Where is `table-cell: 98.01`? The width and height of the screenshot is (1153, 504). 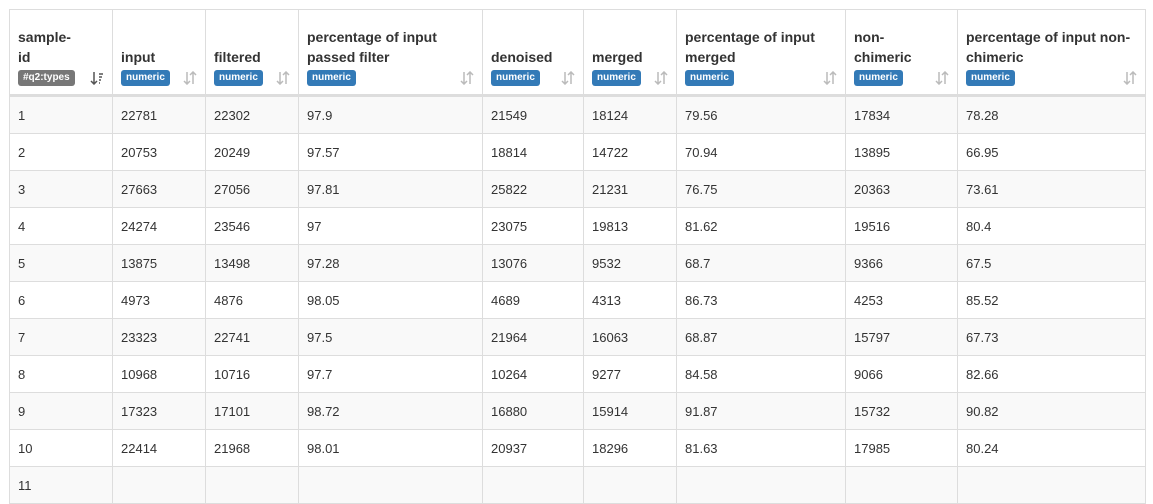 table-cell: 98.01 is located at coordinates (390, 448).